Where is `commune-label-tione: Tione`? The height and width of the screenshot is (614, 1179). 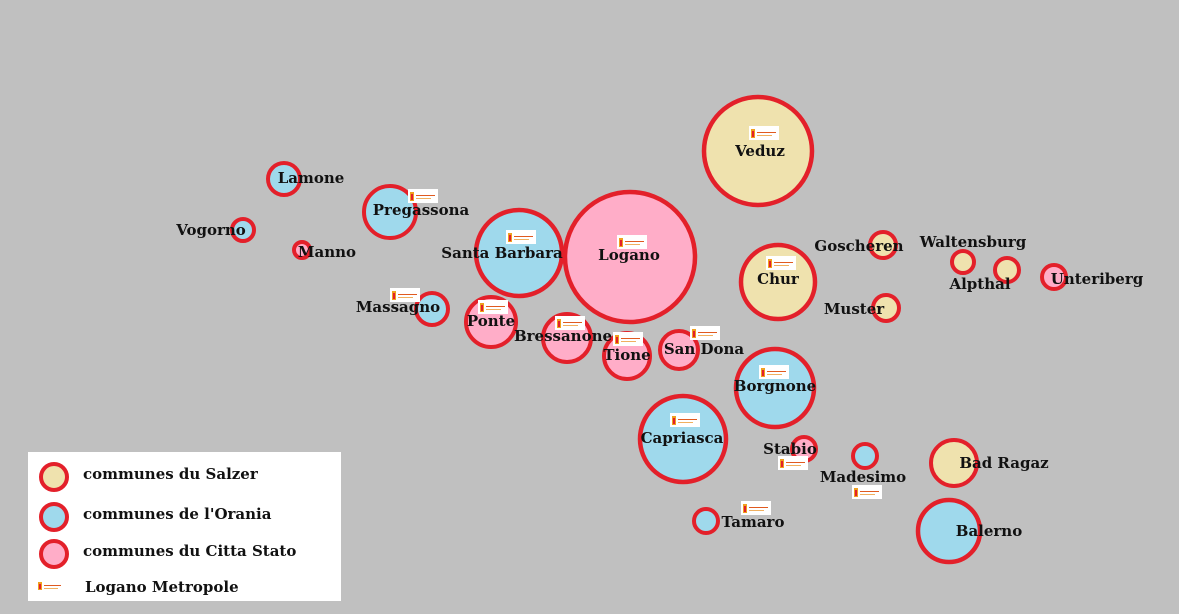
commune-label-tione: Tione is located at coordinates (626, 355).